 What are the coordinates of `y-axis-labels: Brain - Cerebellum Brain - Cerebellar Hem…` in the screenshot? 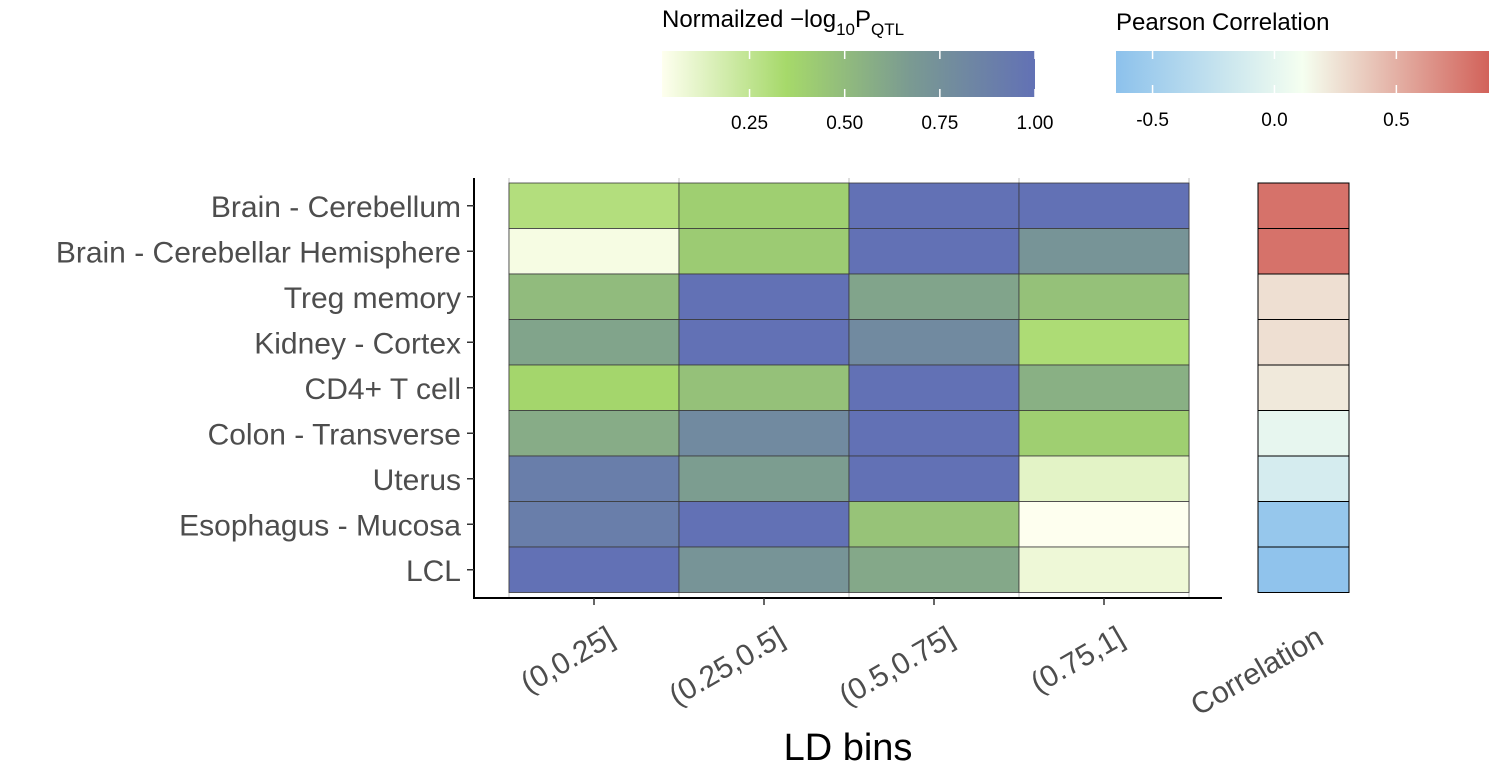 It's located at (265, 389).